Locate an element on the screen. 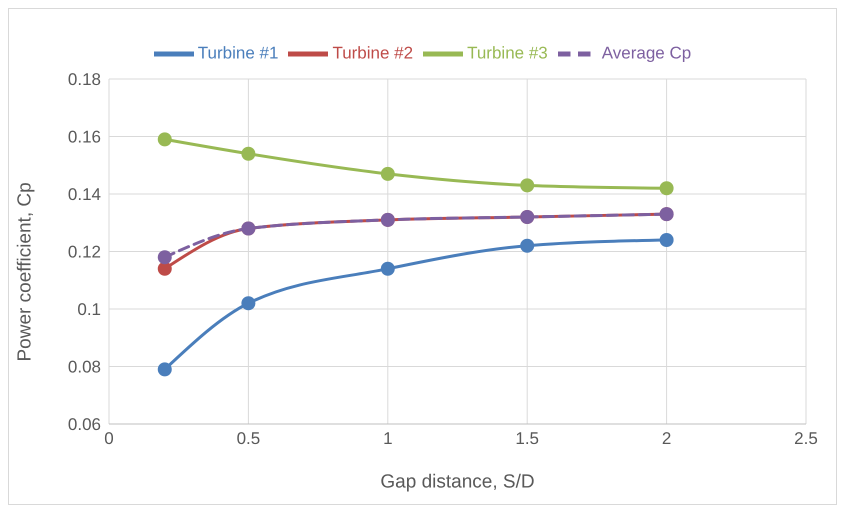 Image resolution: width=845 pixels, height=513 pixels. y-axis-title: Power coefficient, Cp is located at coordinates (25, 272).